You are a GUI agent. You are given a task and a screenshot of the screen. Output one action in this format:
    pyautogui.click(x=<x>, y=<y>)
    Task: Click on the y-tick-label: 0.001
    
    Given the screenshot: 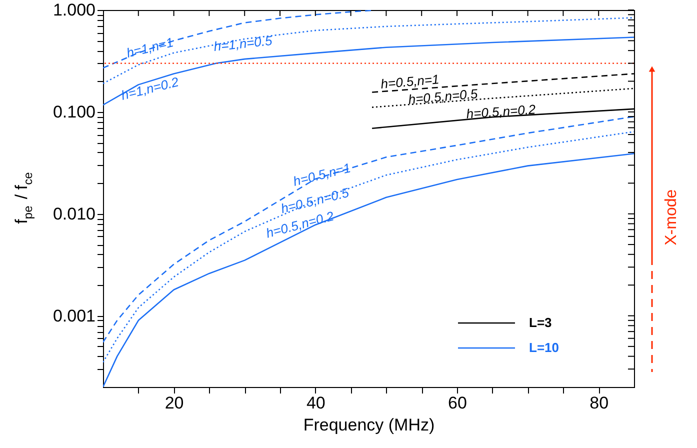 What is the action you would take?
    pyautogui.click(x=74, y=316)
    